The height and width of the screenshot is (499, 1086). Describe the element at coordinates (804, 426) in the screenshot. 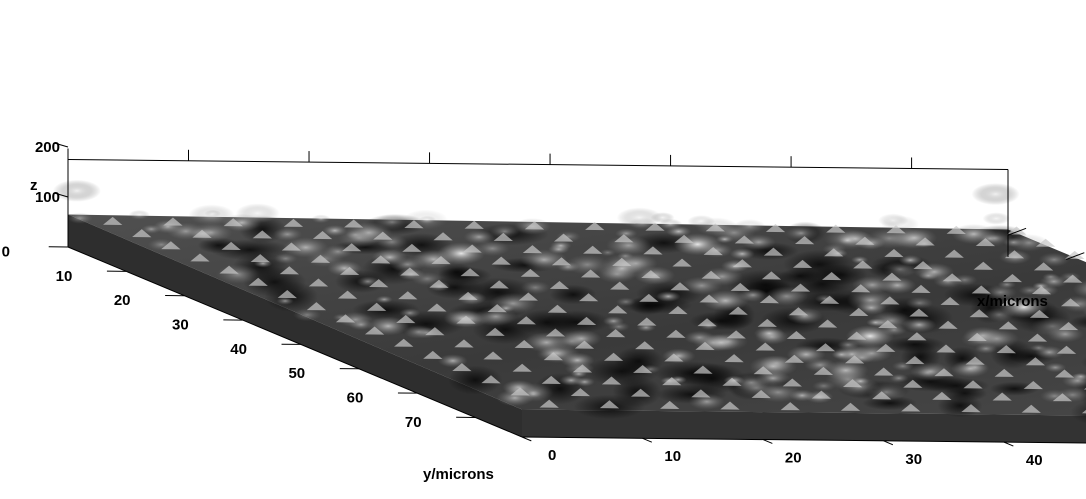

I see `surface-front-edge` at that location.